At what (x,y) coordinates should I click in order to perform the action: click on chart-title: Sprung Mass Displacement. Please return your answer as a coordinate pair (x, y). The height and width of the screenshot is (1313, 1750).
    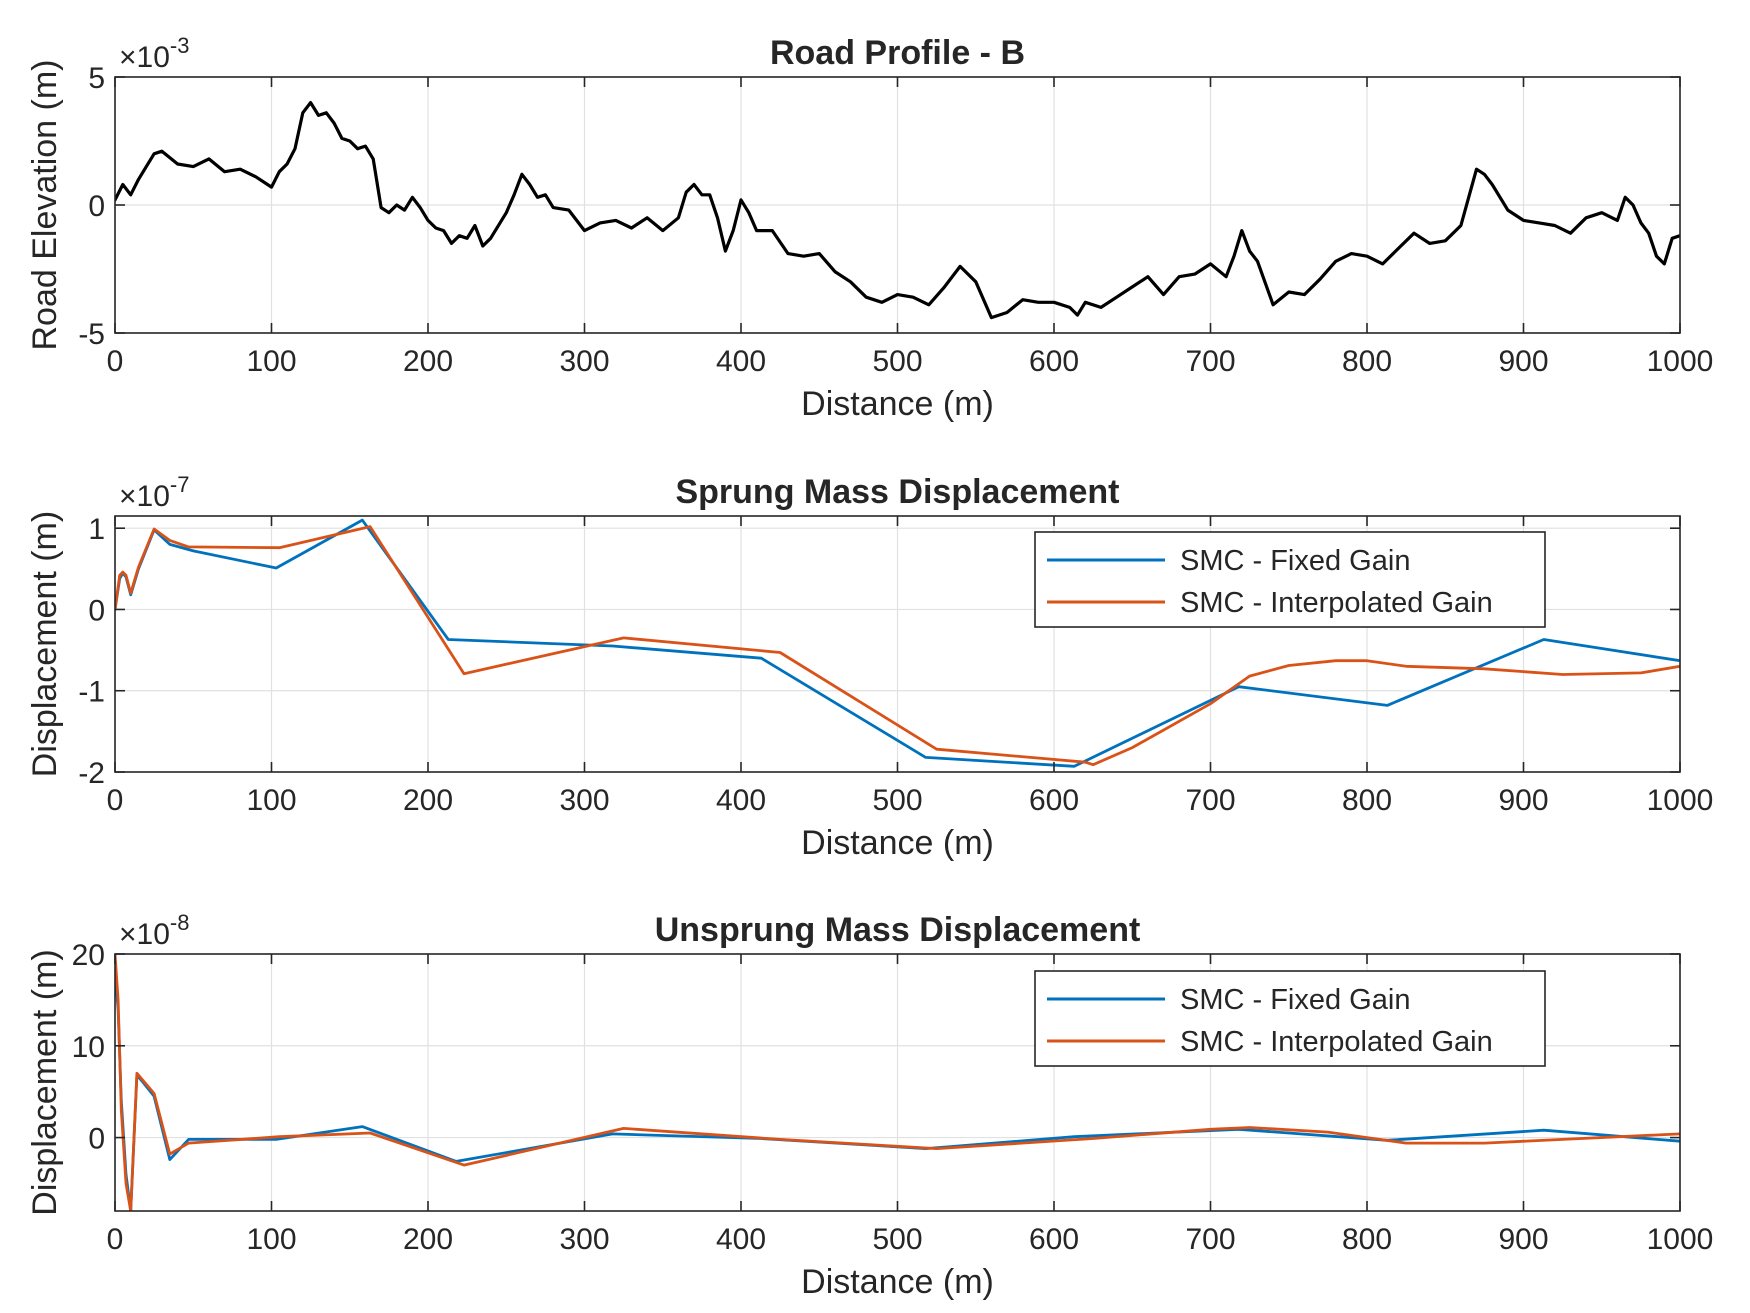
    Looking at the image, I should click on (897, 492).